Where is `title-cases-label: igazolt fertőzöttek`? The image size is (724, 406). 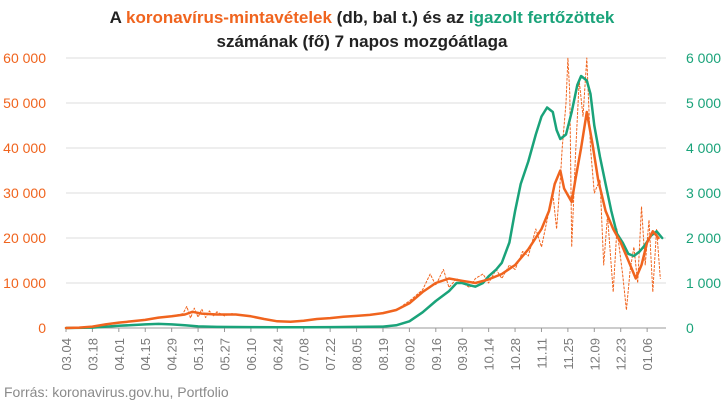
title-cases-label: igazolt fertőzöttek is located at coordinates (541, 17).